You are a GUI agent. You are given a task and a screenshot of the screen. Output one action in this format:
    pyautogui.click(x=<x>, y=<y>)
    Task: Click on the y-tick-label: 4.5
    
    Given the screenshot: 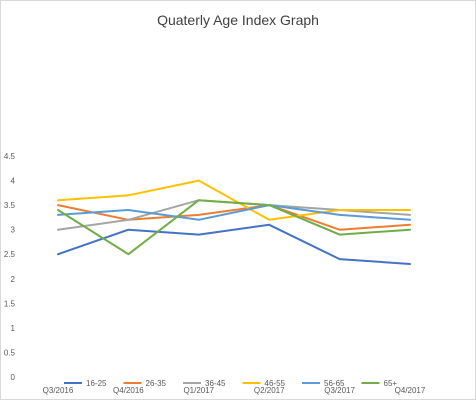 What is the action you would take?
    pyautogui.click(x=10, y=156)
    